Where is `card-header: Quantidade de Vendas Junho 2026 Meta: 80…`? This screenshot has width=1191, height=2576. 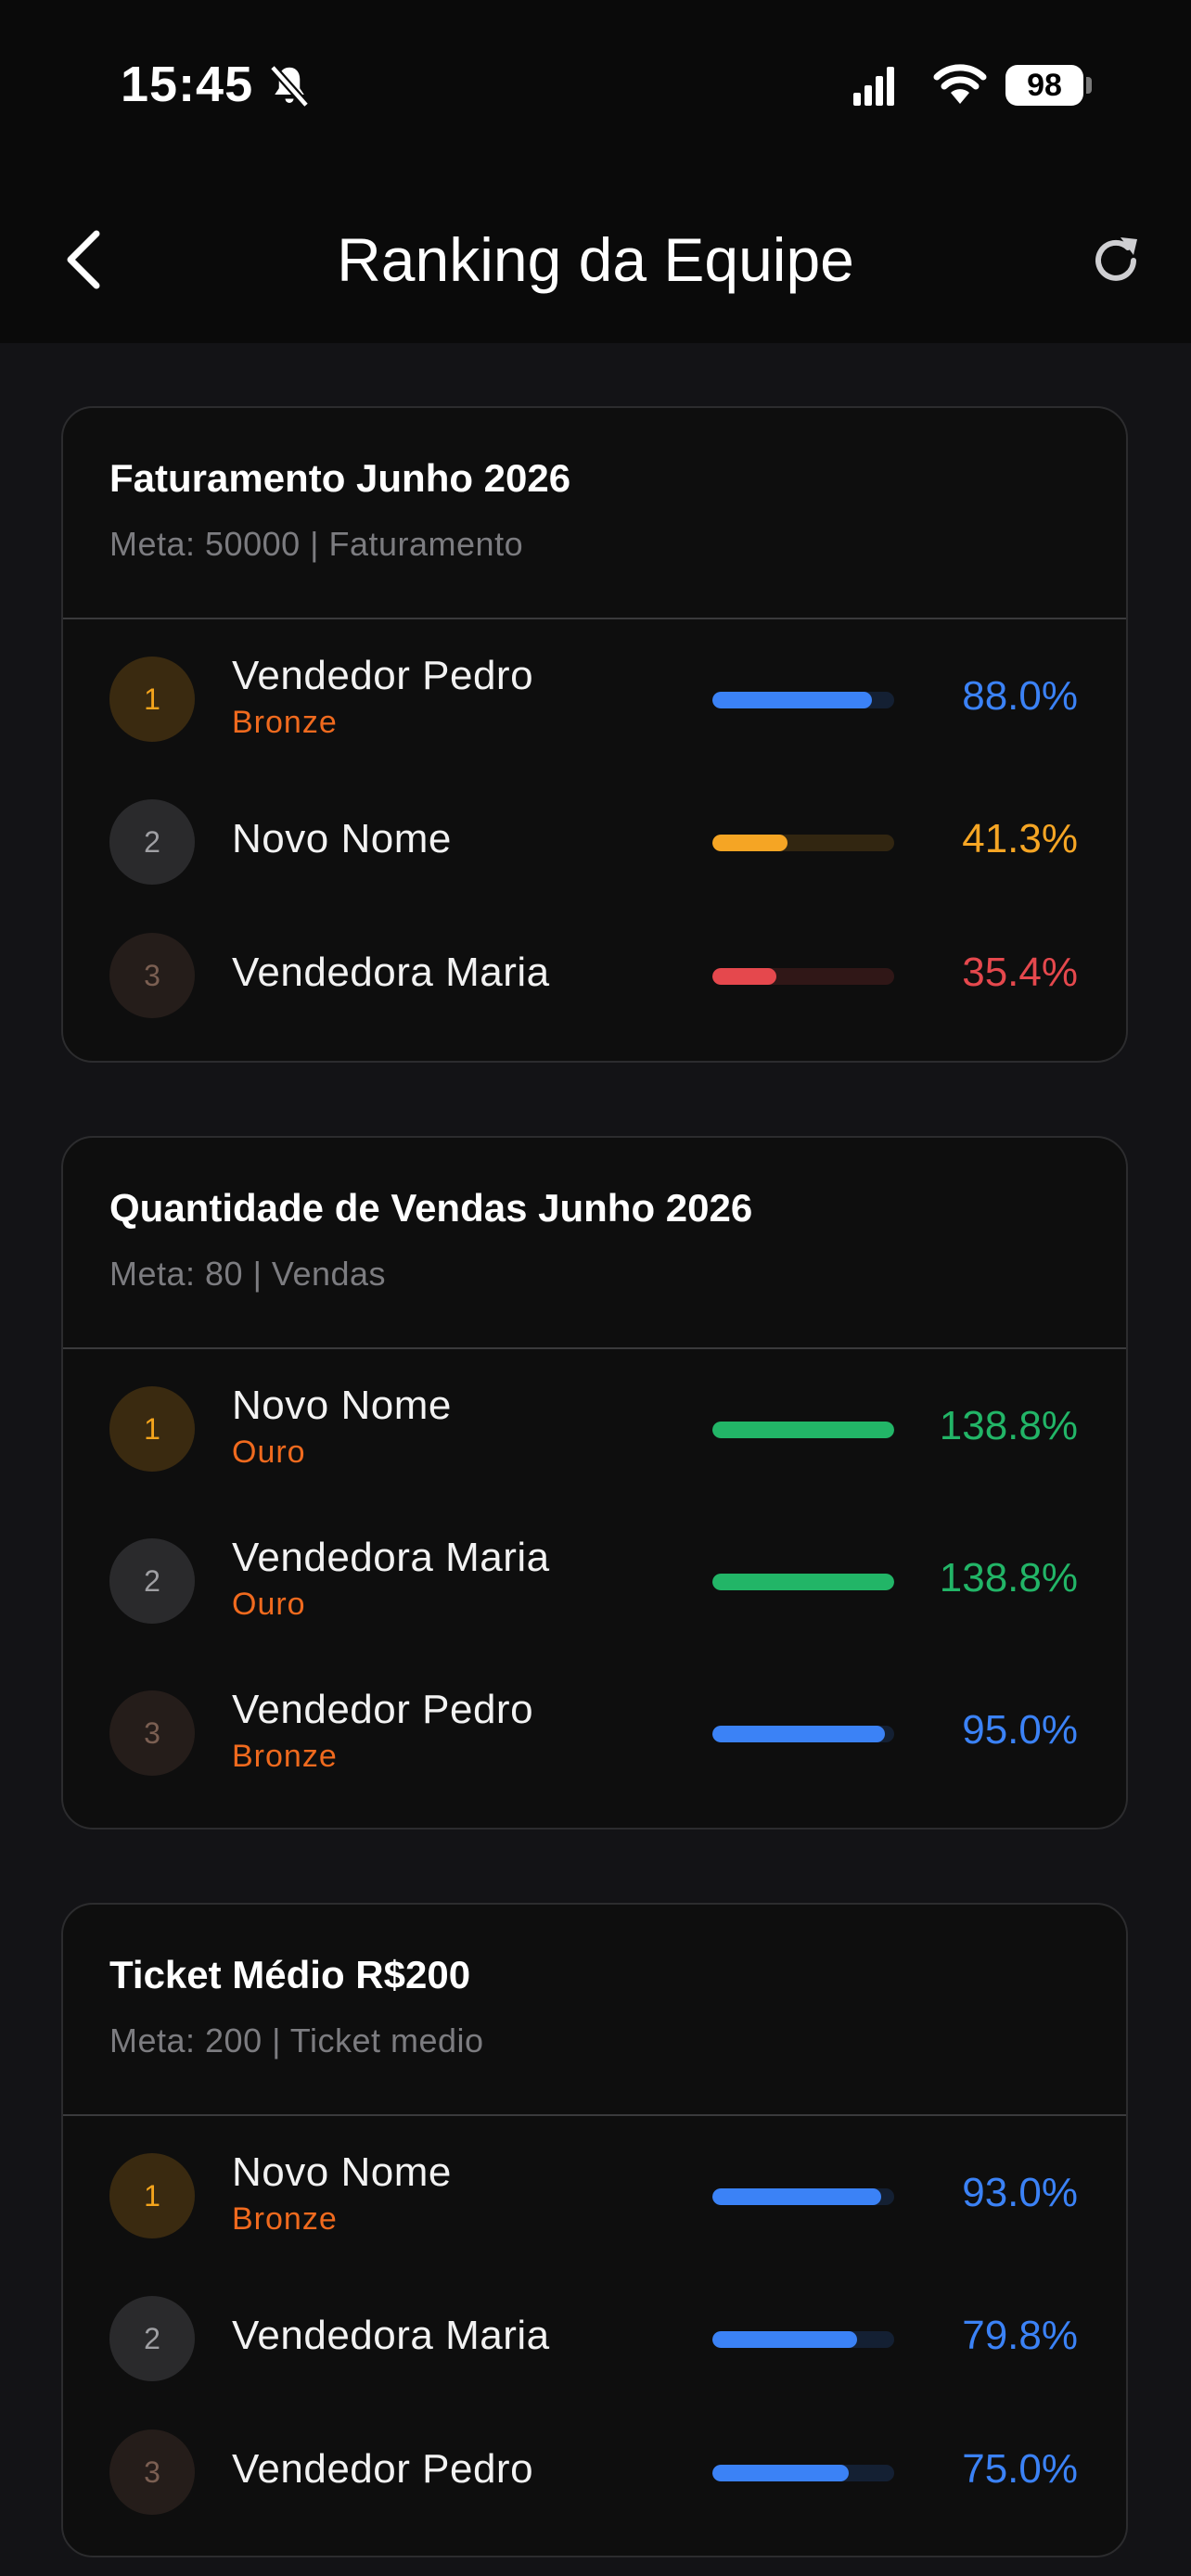 card-header: Quantidade de Vendas Junho 2026 Meta: 80… is located at coordinates (594, 1243).